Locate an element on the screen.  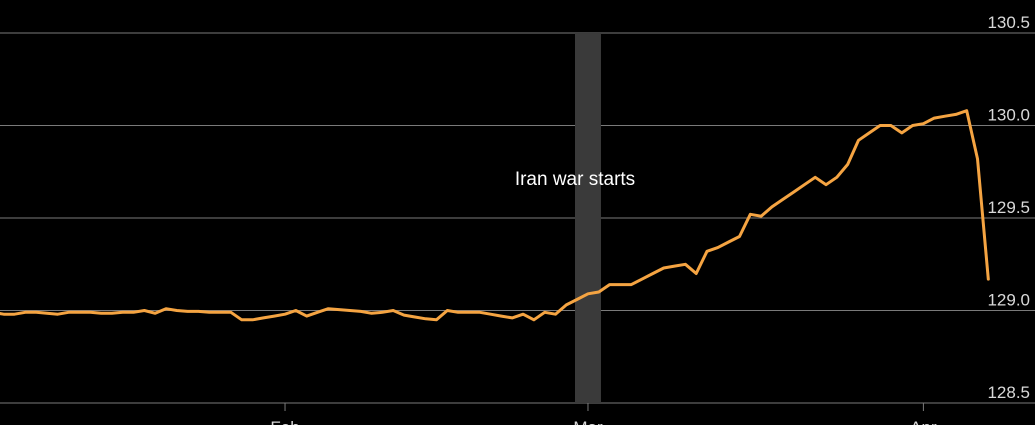
highlight-band is located at coordinates (587, 218).